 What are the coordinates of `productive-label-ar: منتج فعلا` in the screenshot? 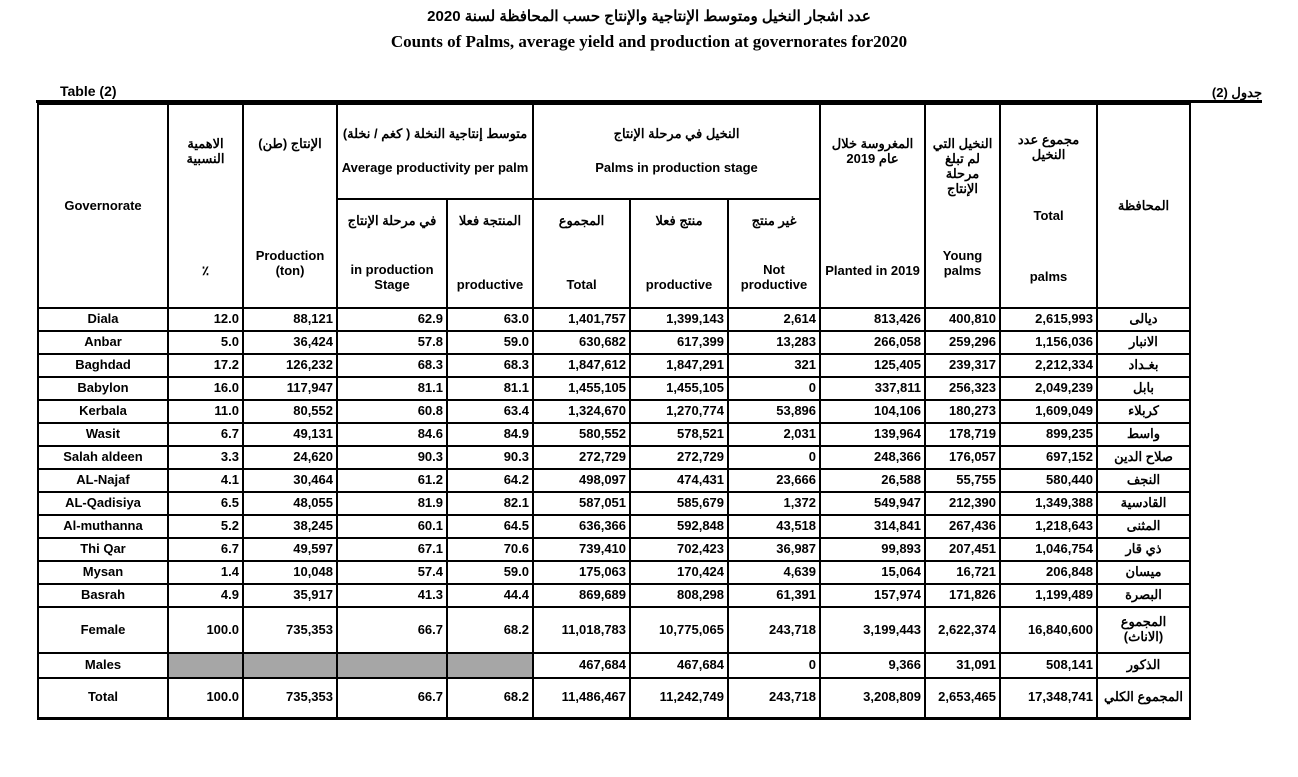 It's located at (679, 220).